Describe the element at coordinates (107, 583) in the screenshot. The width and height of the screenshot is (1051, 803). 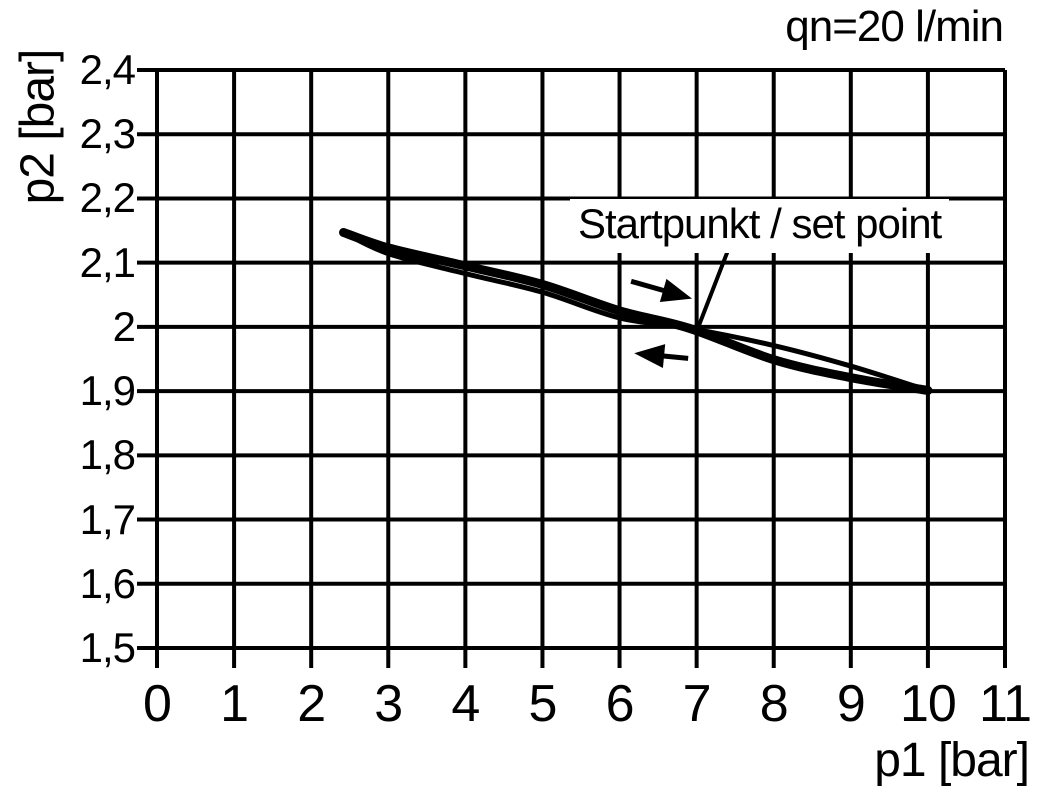
I see `y-tick-label: 1,6` at that location.